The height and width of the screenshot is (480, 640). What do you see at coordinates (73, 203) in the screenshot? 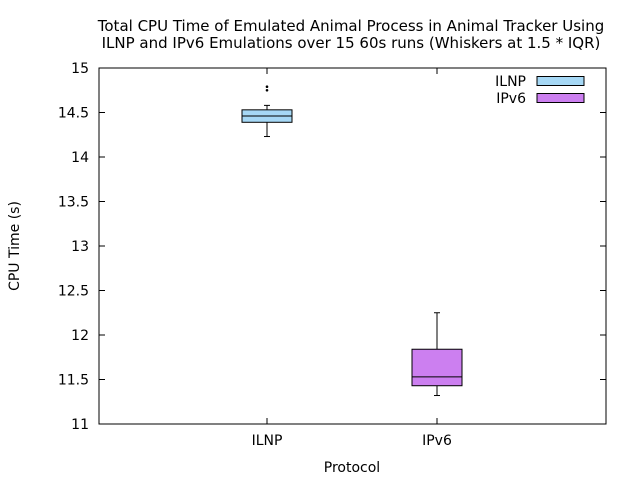
I see `y-tick-label: 13.5` at bounding box center [73, 203].